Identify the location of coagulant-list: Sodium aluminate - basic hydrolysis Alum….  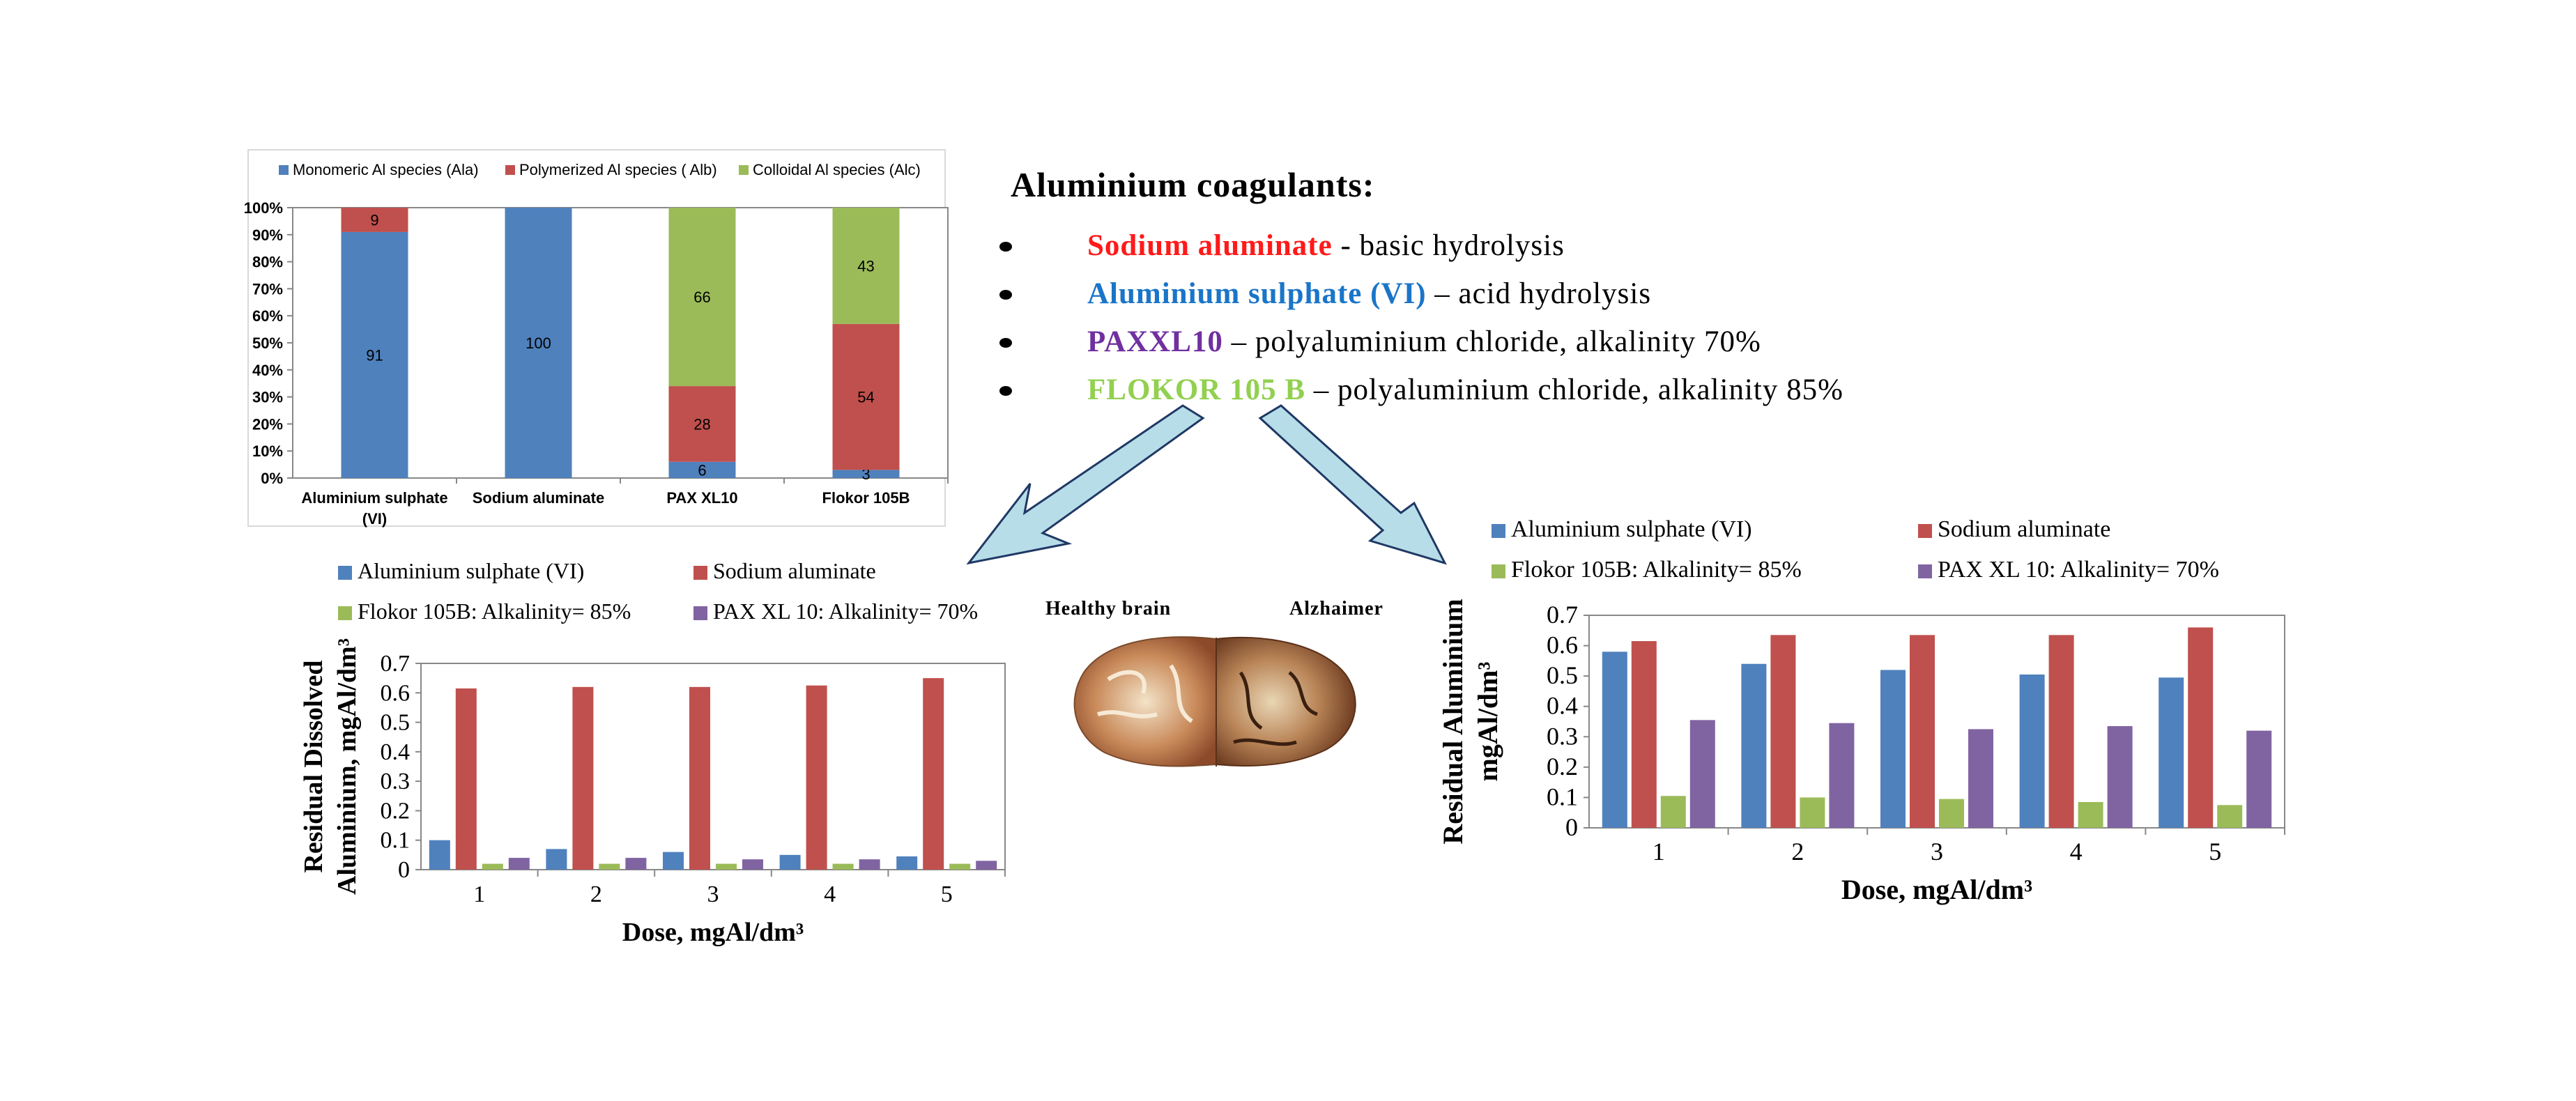
(1421, 318).